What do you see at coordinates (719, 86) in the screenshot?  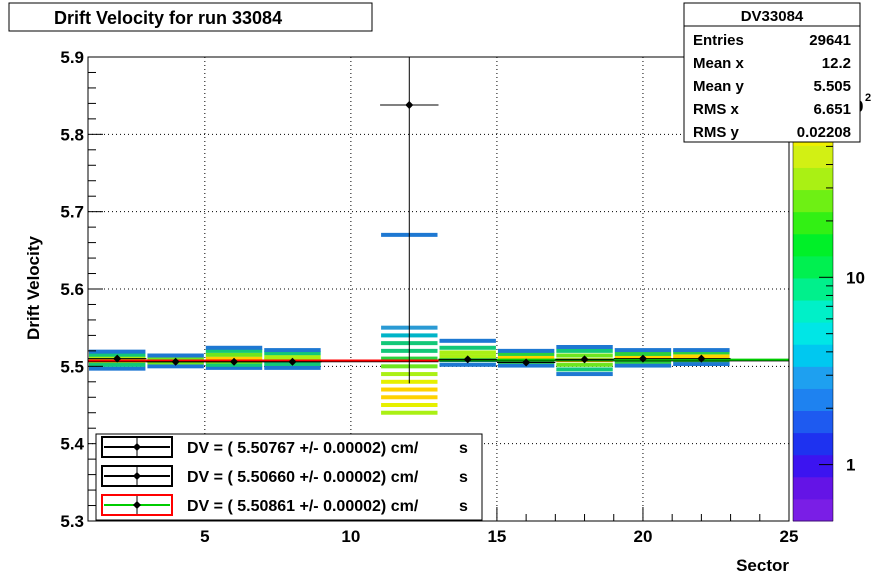 I see `stats-row-label: Mean y` at bounding box center [719, 86].